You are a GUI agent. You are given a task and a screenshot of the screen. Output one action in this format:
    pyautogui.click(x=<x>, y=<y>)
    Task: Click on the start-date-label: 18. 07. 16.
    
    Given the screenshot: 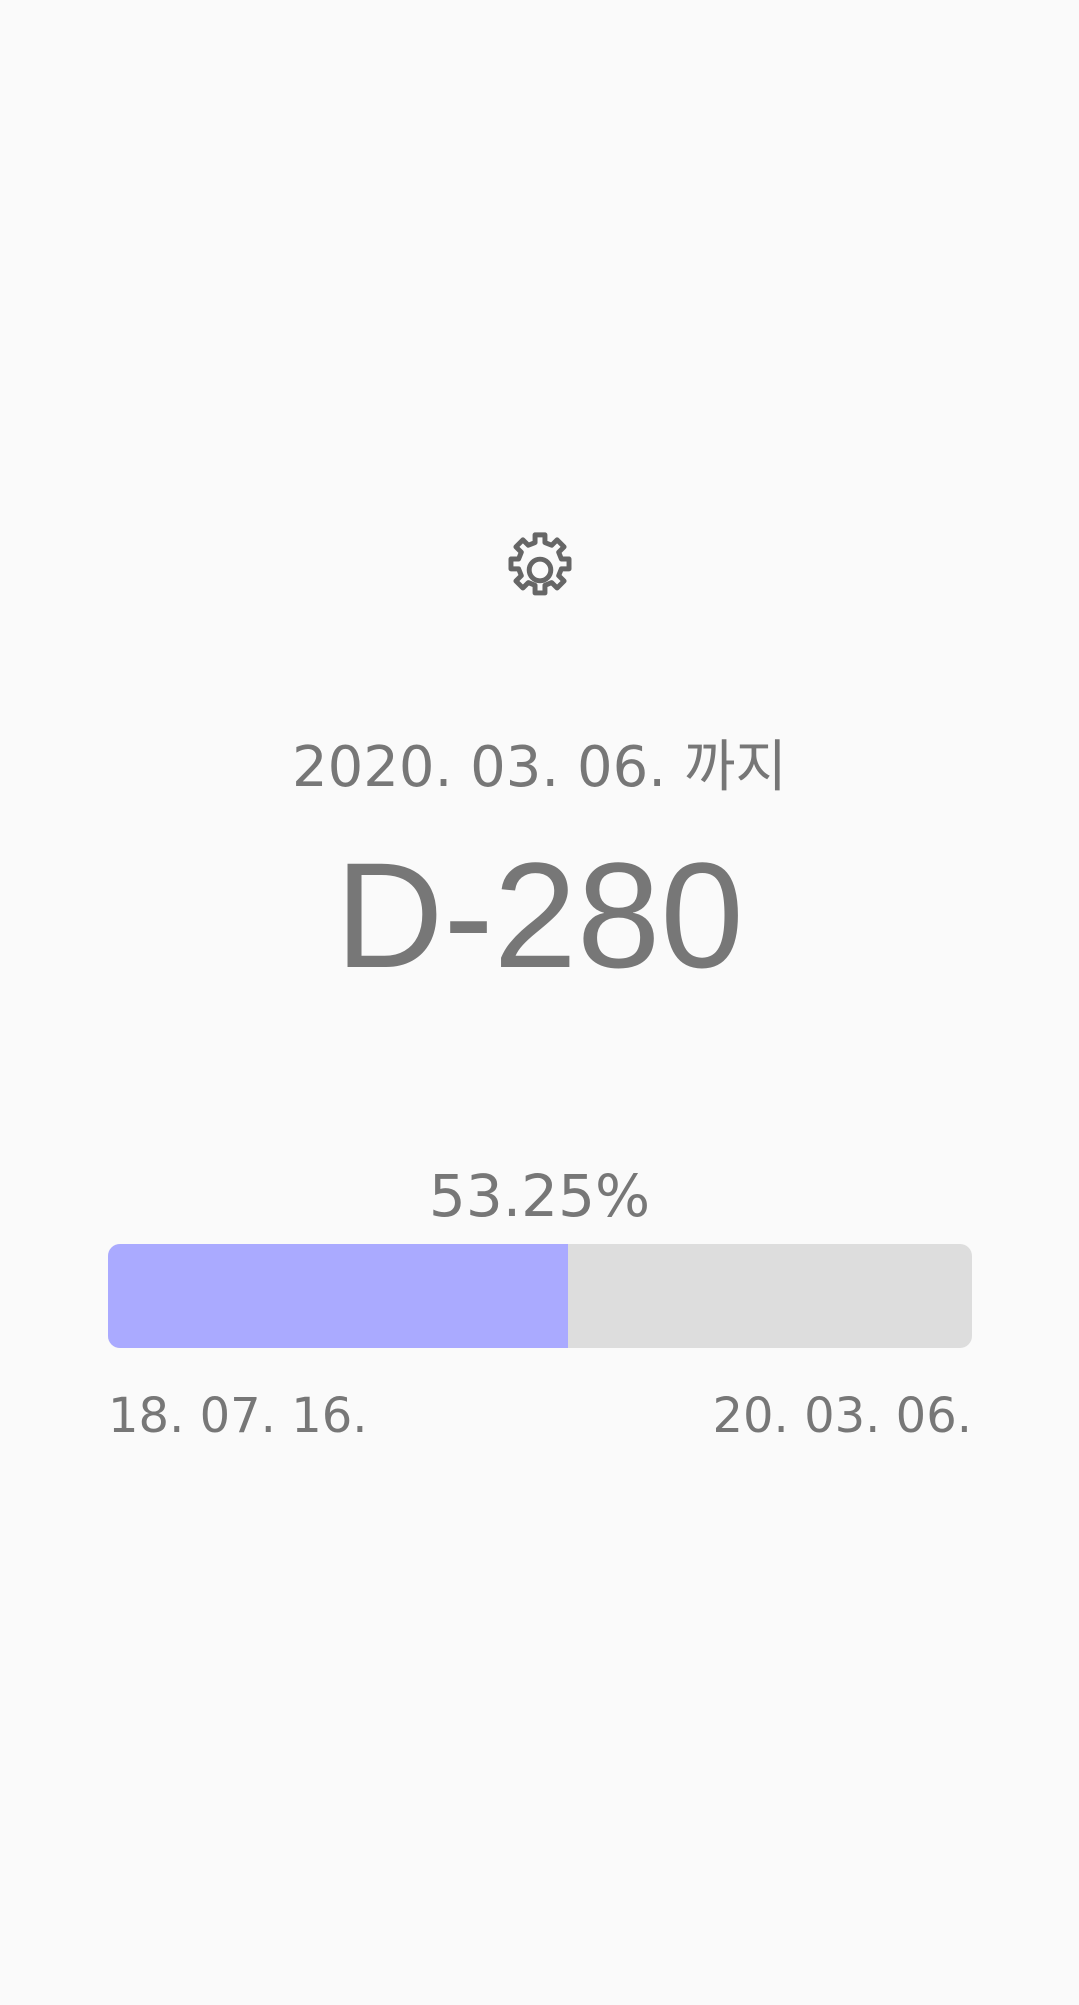 What is the action you would take?
    pyautogui.click(x=238, y=1416)
    